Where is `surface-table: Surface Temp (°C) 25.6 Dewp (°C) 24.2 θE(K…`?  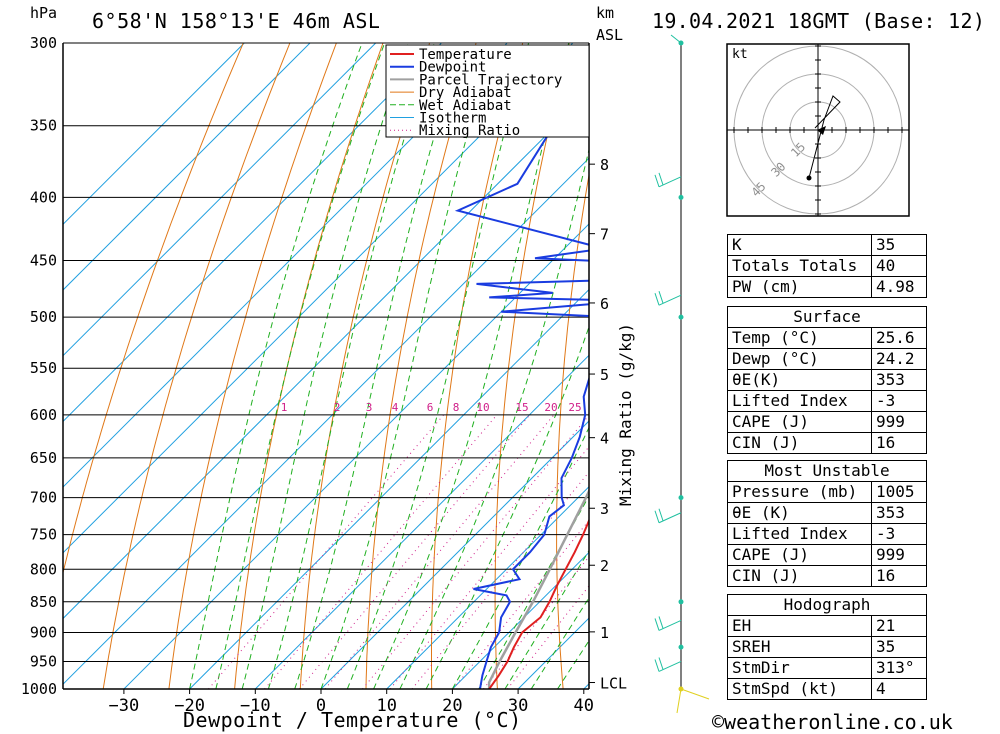 surface-table: Surface Temp (°C) 25.6 Dewp (°C) 24.2 θE(K… is located at coordinates (827, 380).